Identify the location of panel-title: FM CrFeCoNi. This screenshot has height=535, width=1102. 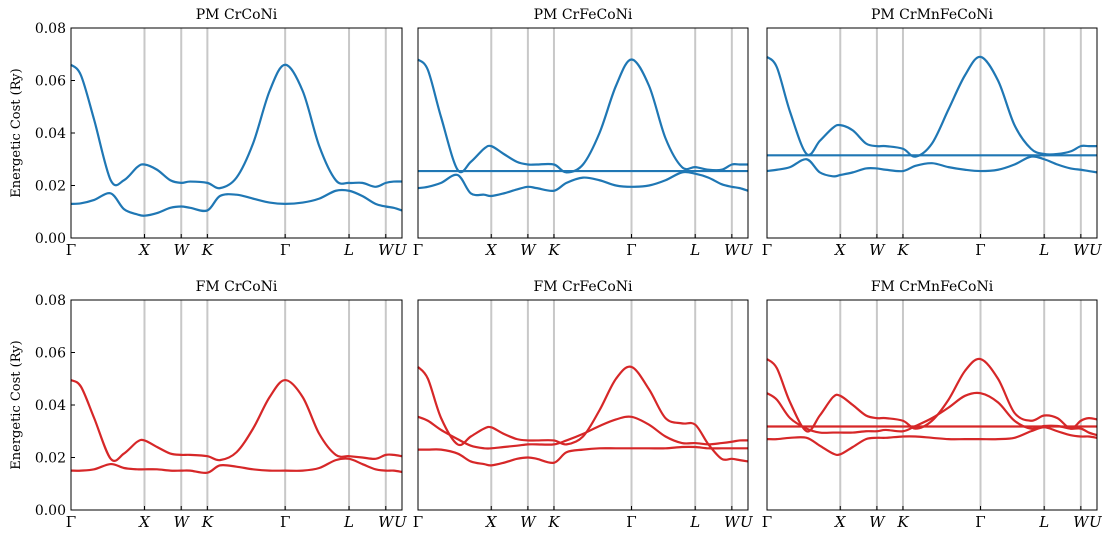
(583, 287).